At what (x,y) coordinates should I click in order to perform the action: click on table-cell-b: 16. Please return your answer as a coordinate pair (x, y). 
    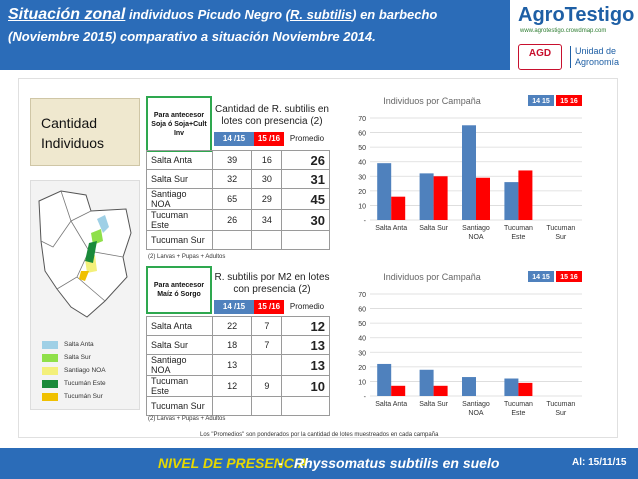
    Looking at the image, I should click on (267, 160).